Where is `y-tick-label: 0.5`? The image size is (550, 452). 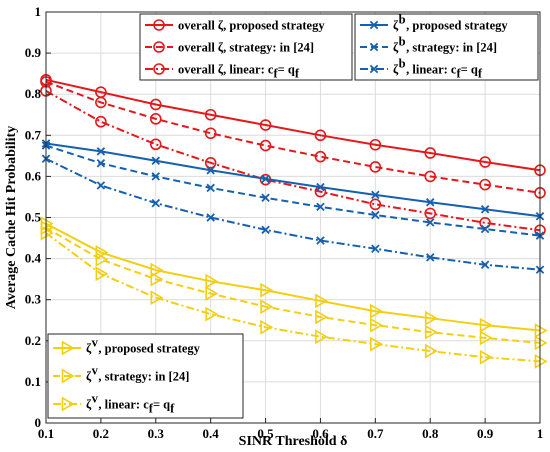
y-tick-label: 0.5 is located at coordinates (33, 217).